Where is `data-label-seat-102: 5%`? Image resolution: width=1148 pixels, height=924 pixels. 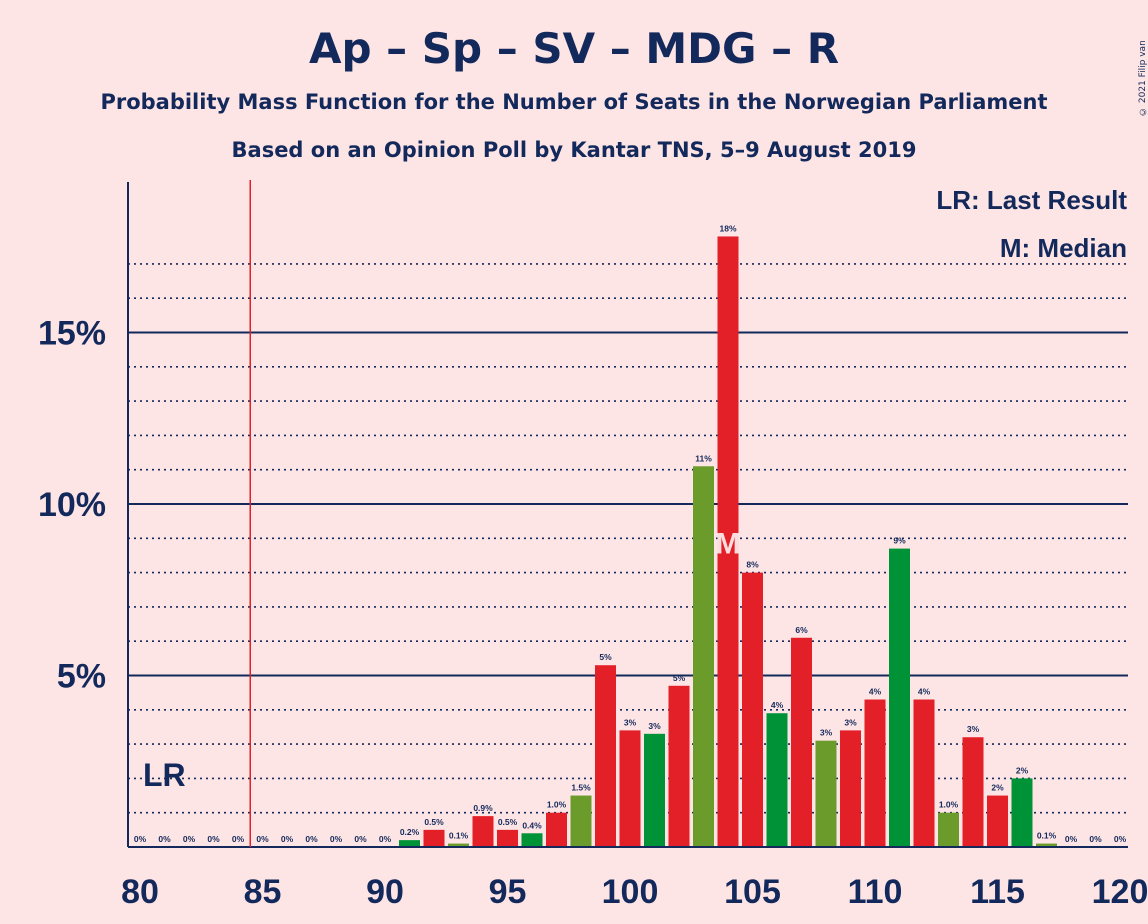 data-label-seat-102: 5% is located at coordinates (679, 678).